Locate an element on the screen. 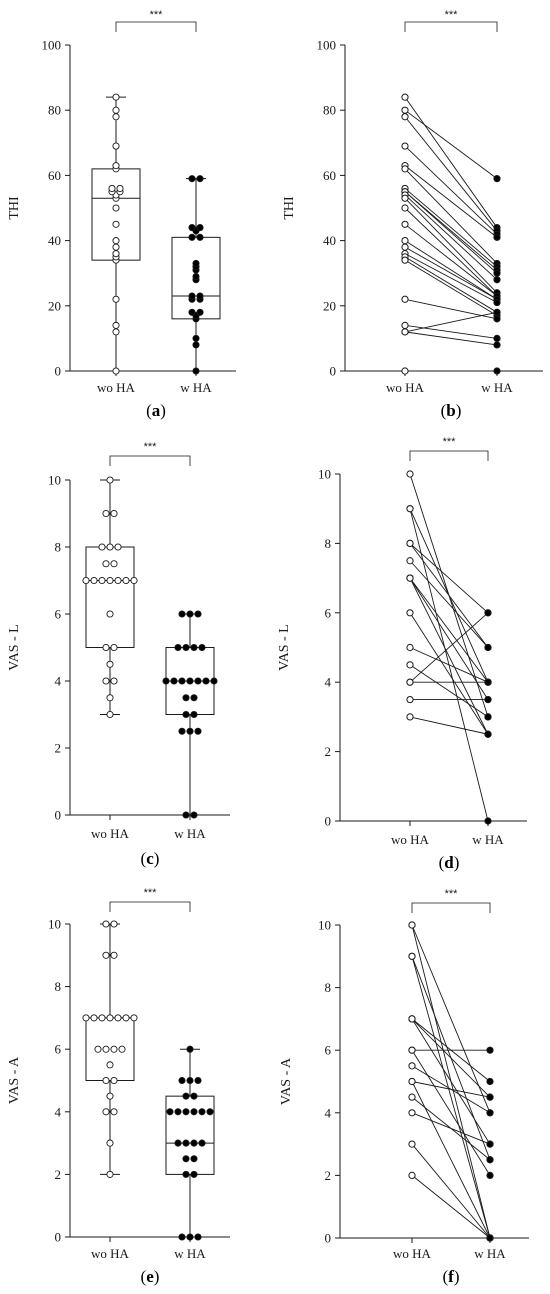  y-axis-title: VAS - A is located at coordinates (14, 1080).